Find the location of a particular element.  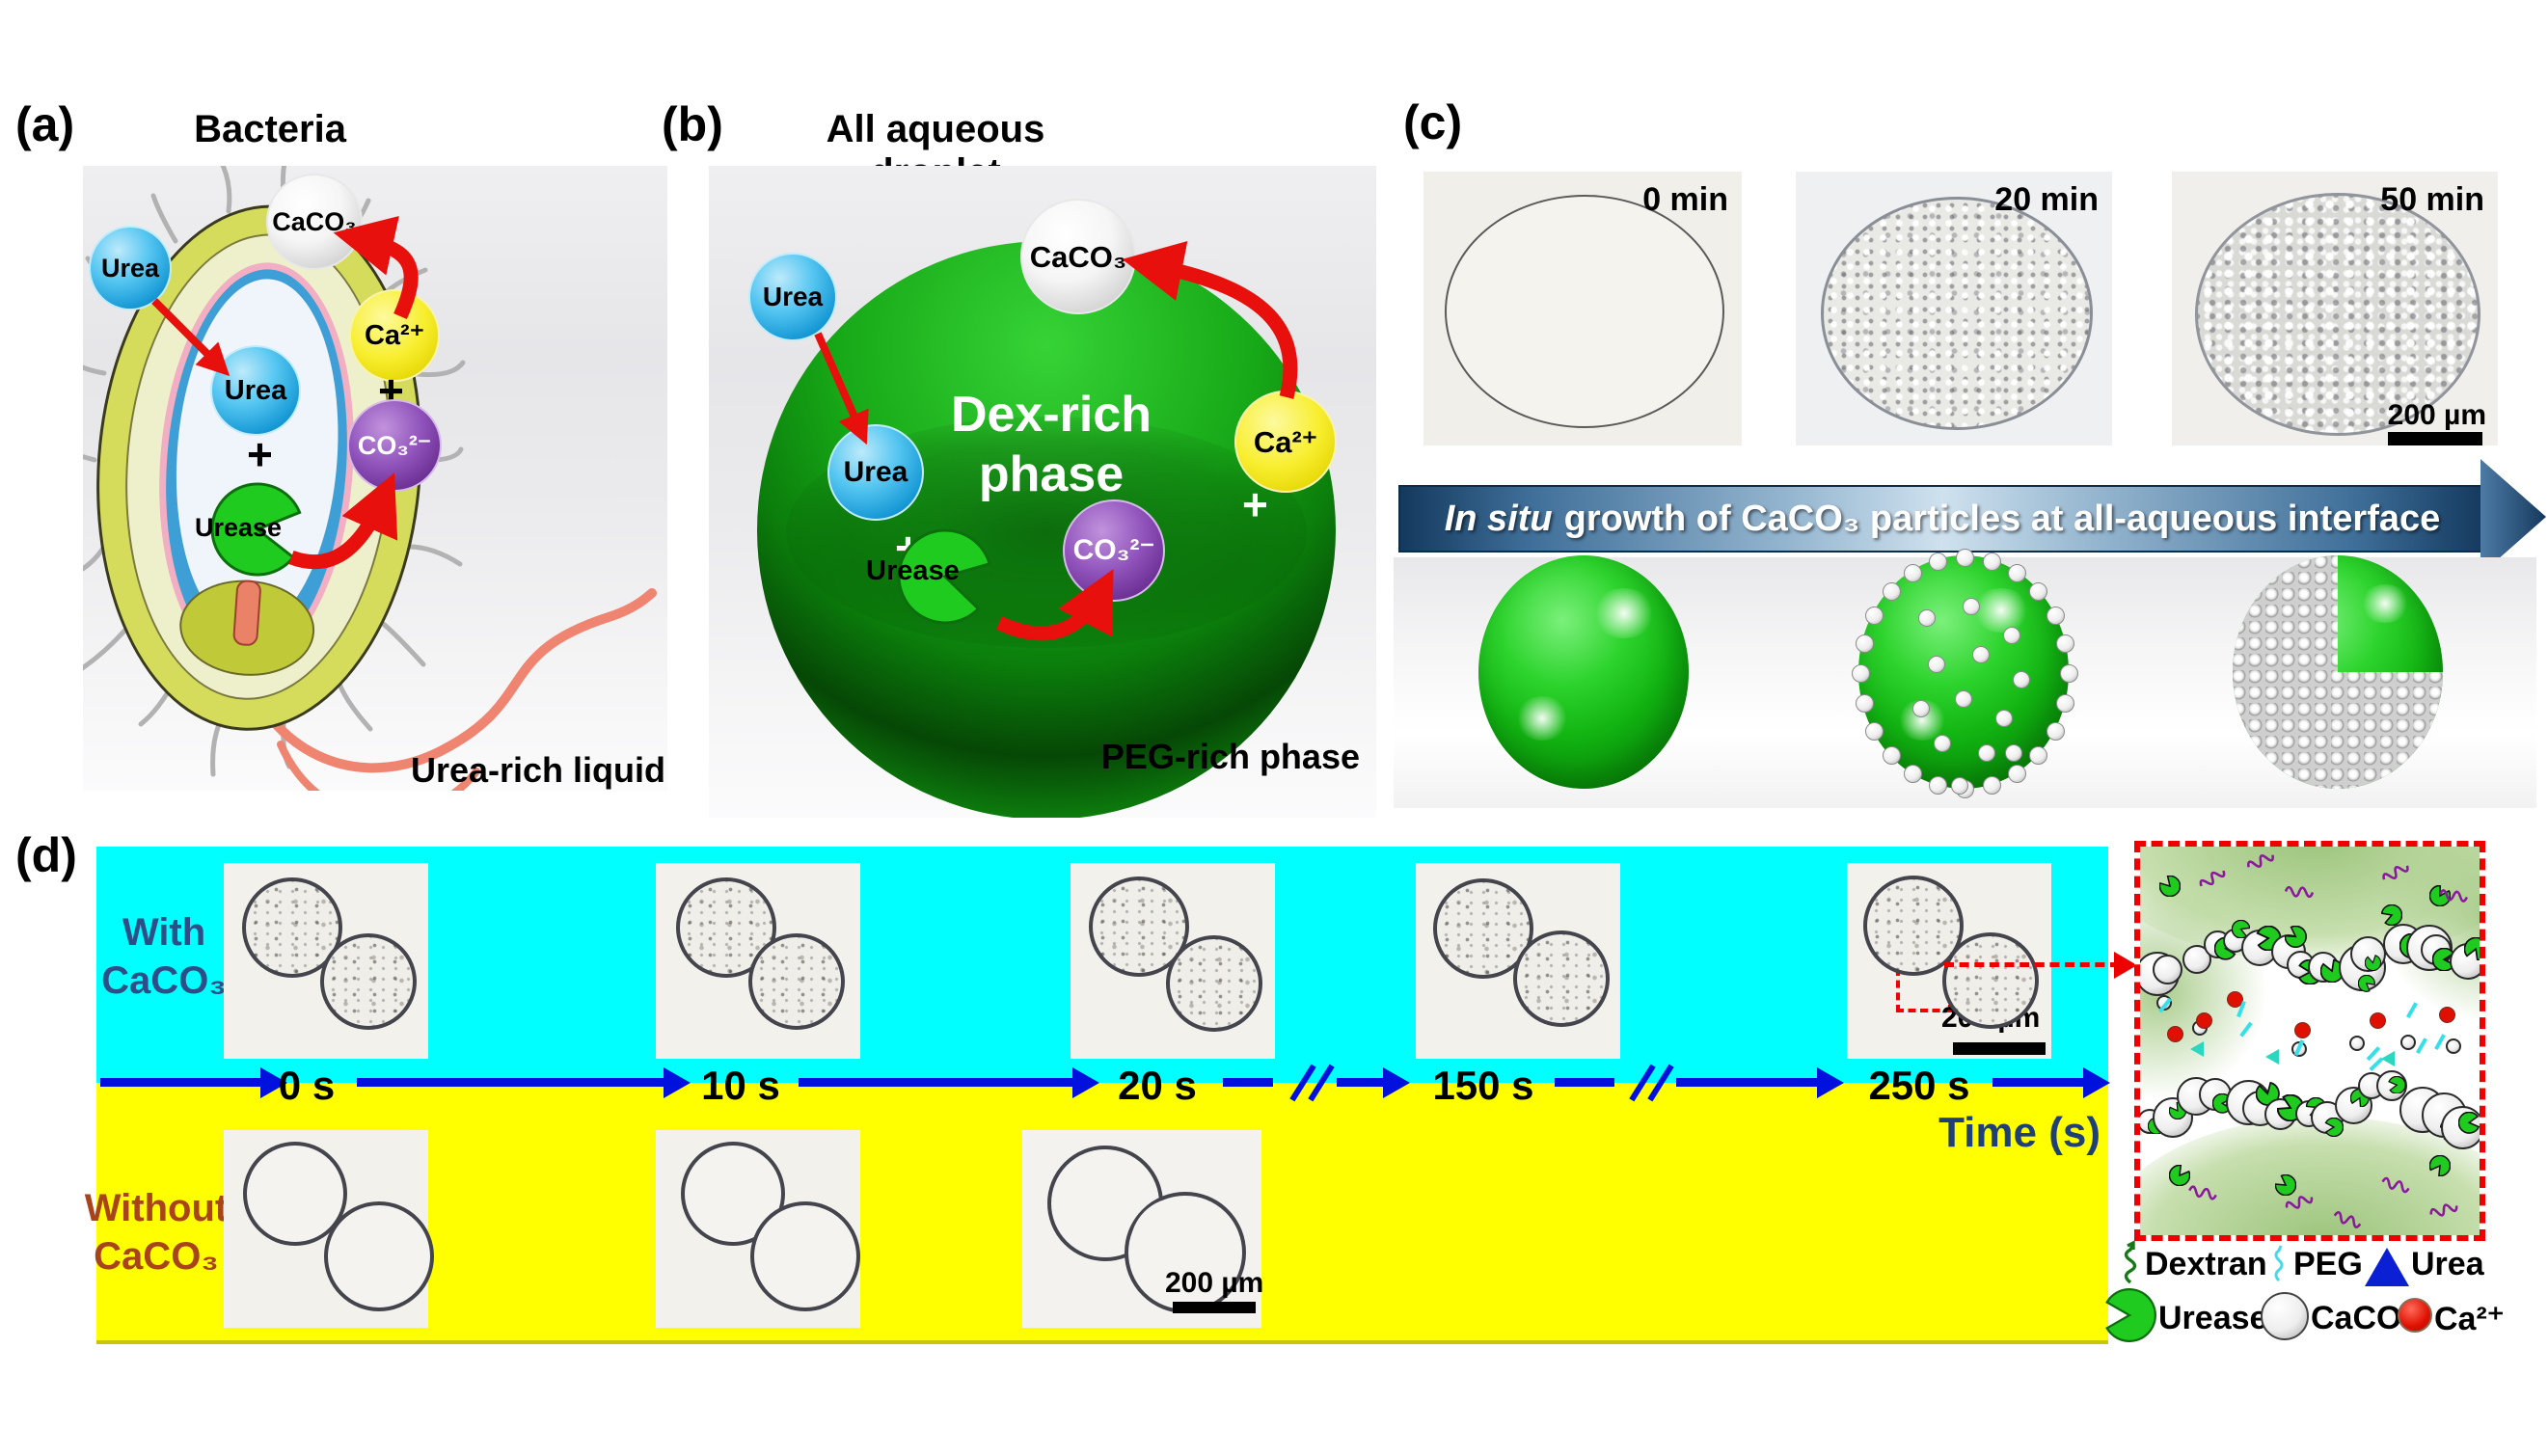

droplet-coalesced-20s: 200 µm is located at coordinates (1143, 1229).